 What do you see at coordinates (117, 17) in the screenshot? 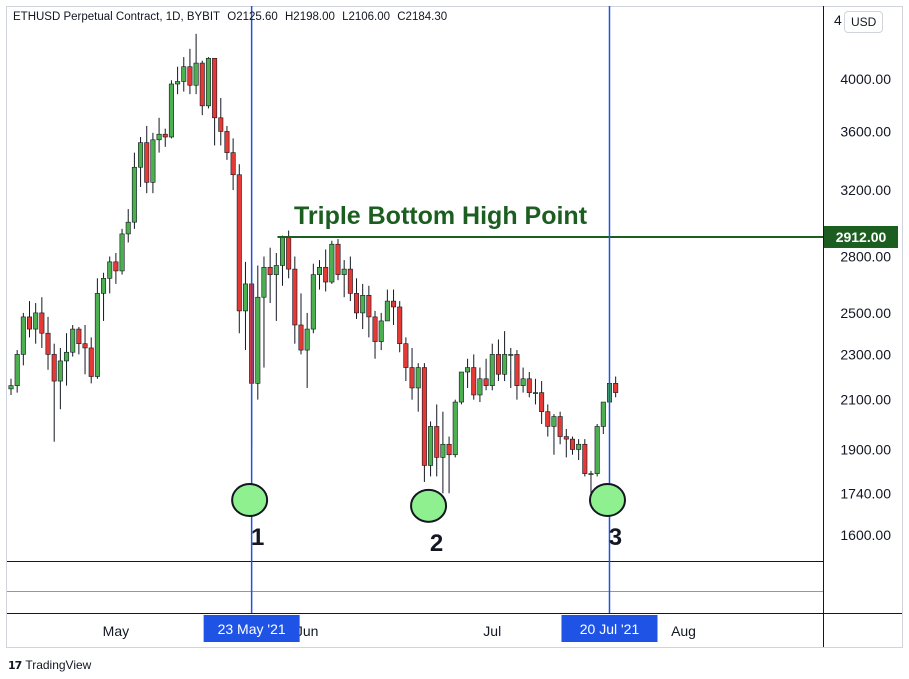
I see `symbol-name: ETHUSD Perpetual Contract, 1D, BYBIT` at bounding box center [117, 17].